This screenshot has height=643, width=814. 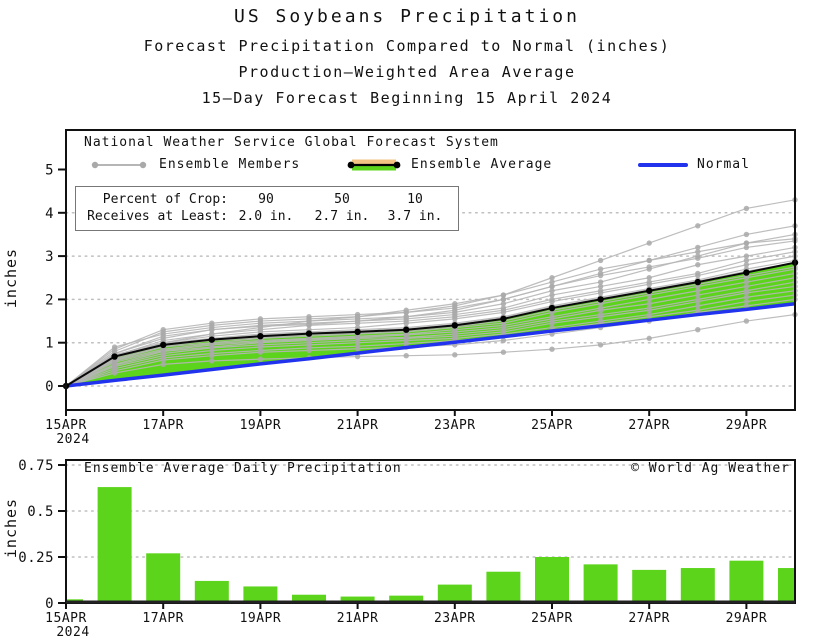 What do you see at coordinates (49, 387) in the screenshot?
I see `axis-tick-label: 0` at bounding box center [49, 387].